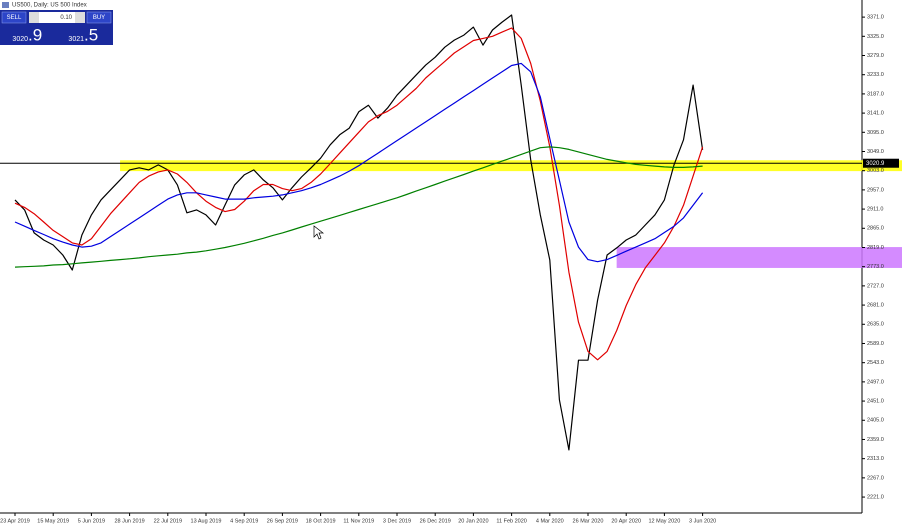 The width and height of the screenshot is (902, 528). Describe the element at coordinates (91, 521) in the screenshot. I see `x-tick-label: 5 Jun 2019` at that location.